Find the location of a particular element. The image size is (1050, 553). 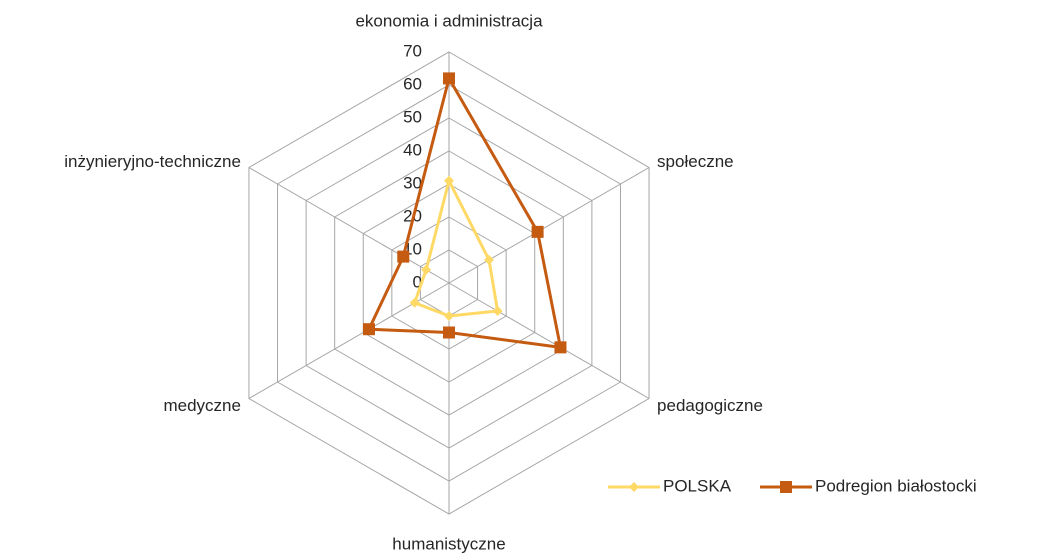

category-label: pedagogiczne is located at coordinates (710, 405).